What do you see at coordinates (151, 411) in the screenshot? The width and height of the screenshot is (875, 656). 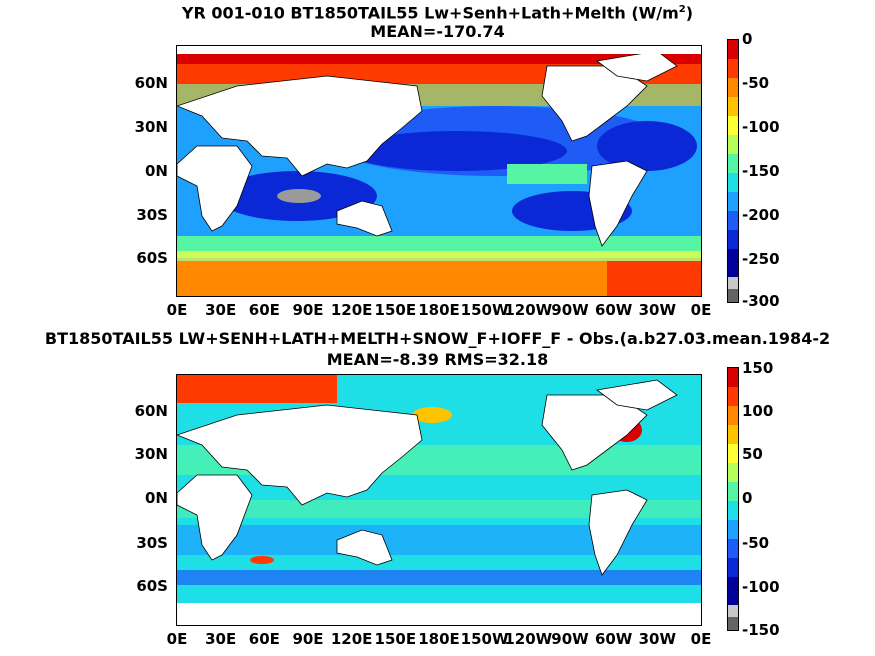 I see `p2-ytick: 60N` at bounding box center [151, 411].